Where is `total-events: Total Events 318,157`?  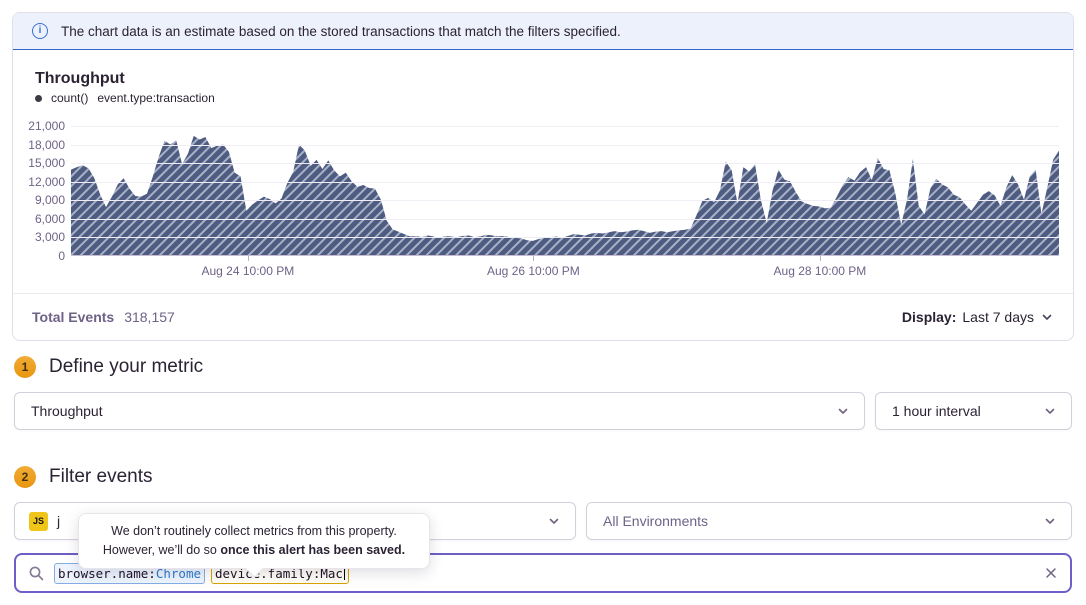
total-events: Total Events 318,157 is located at coordinates (103, 317).